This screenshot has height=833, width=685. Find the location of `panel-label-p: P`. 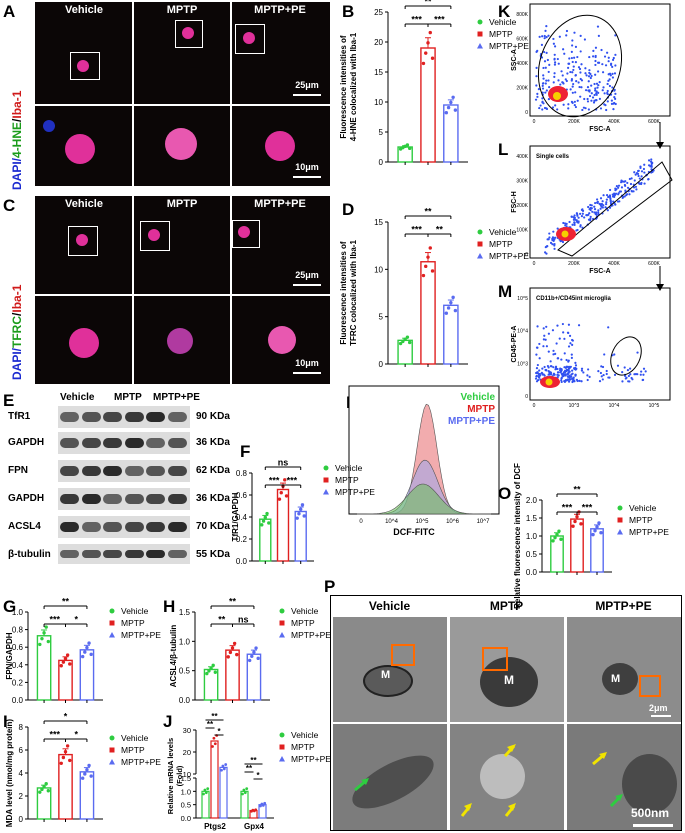

panel-label-p: P is located at coordinates (330, 586).